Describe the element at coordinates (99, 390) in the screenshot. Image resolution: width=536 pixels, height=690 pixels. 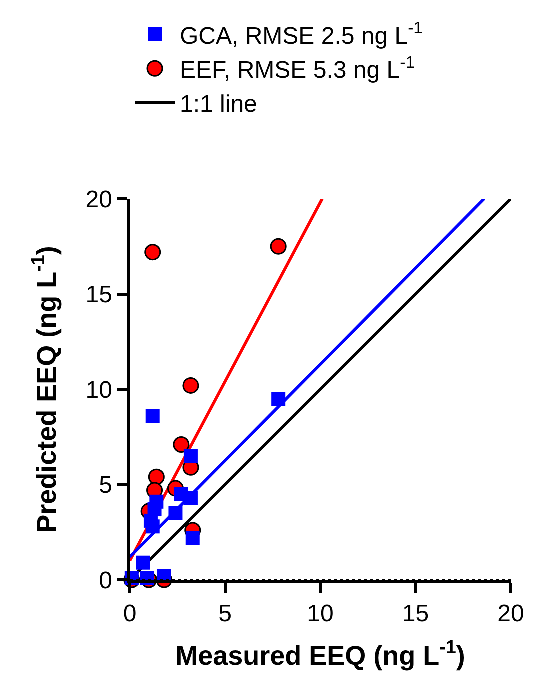
I see `y-tick-label: 10` at that location.